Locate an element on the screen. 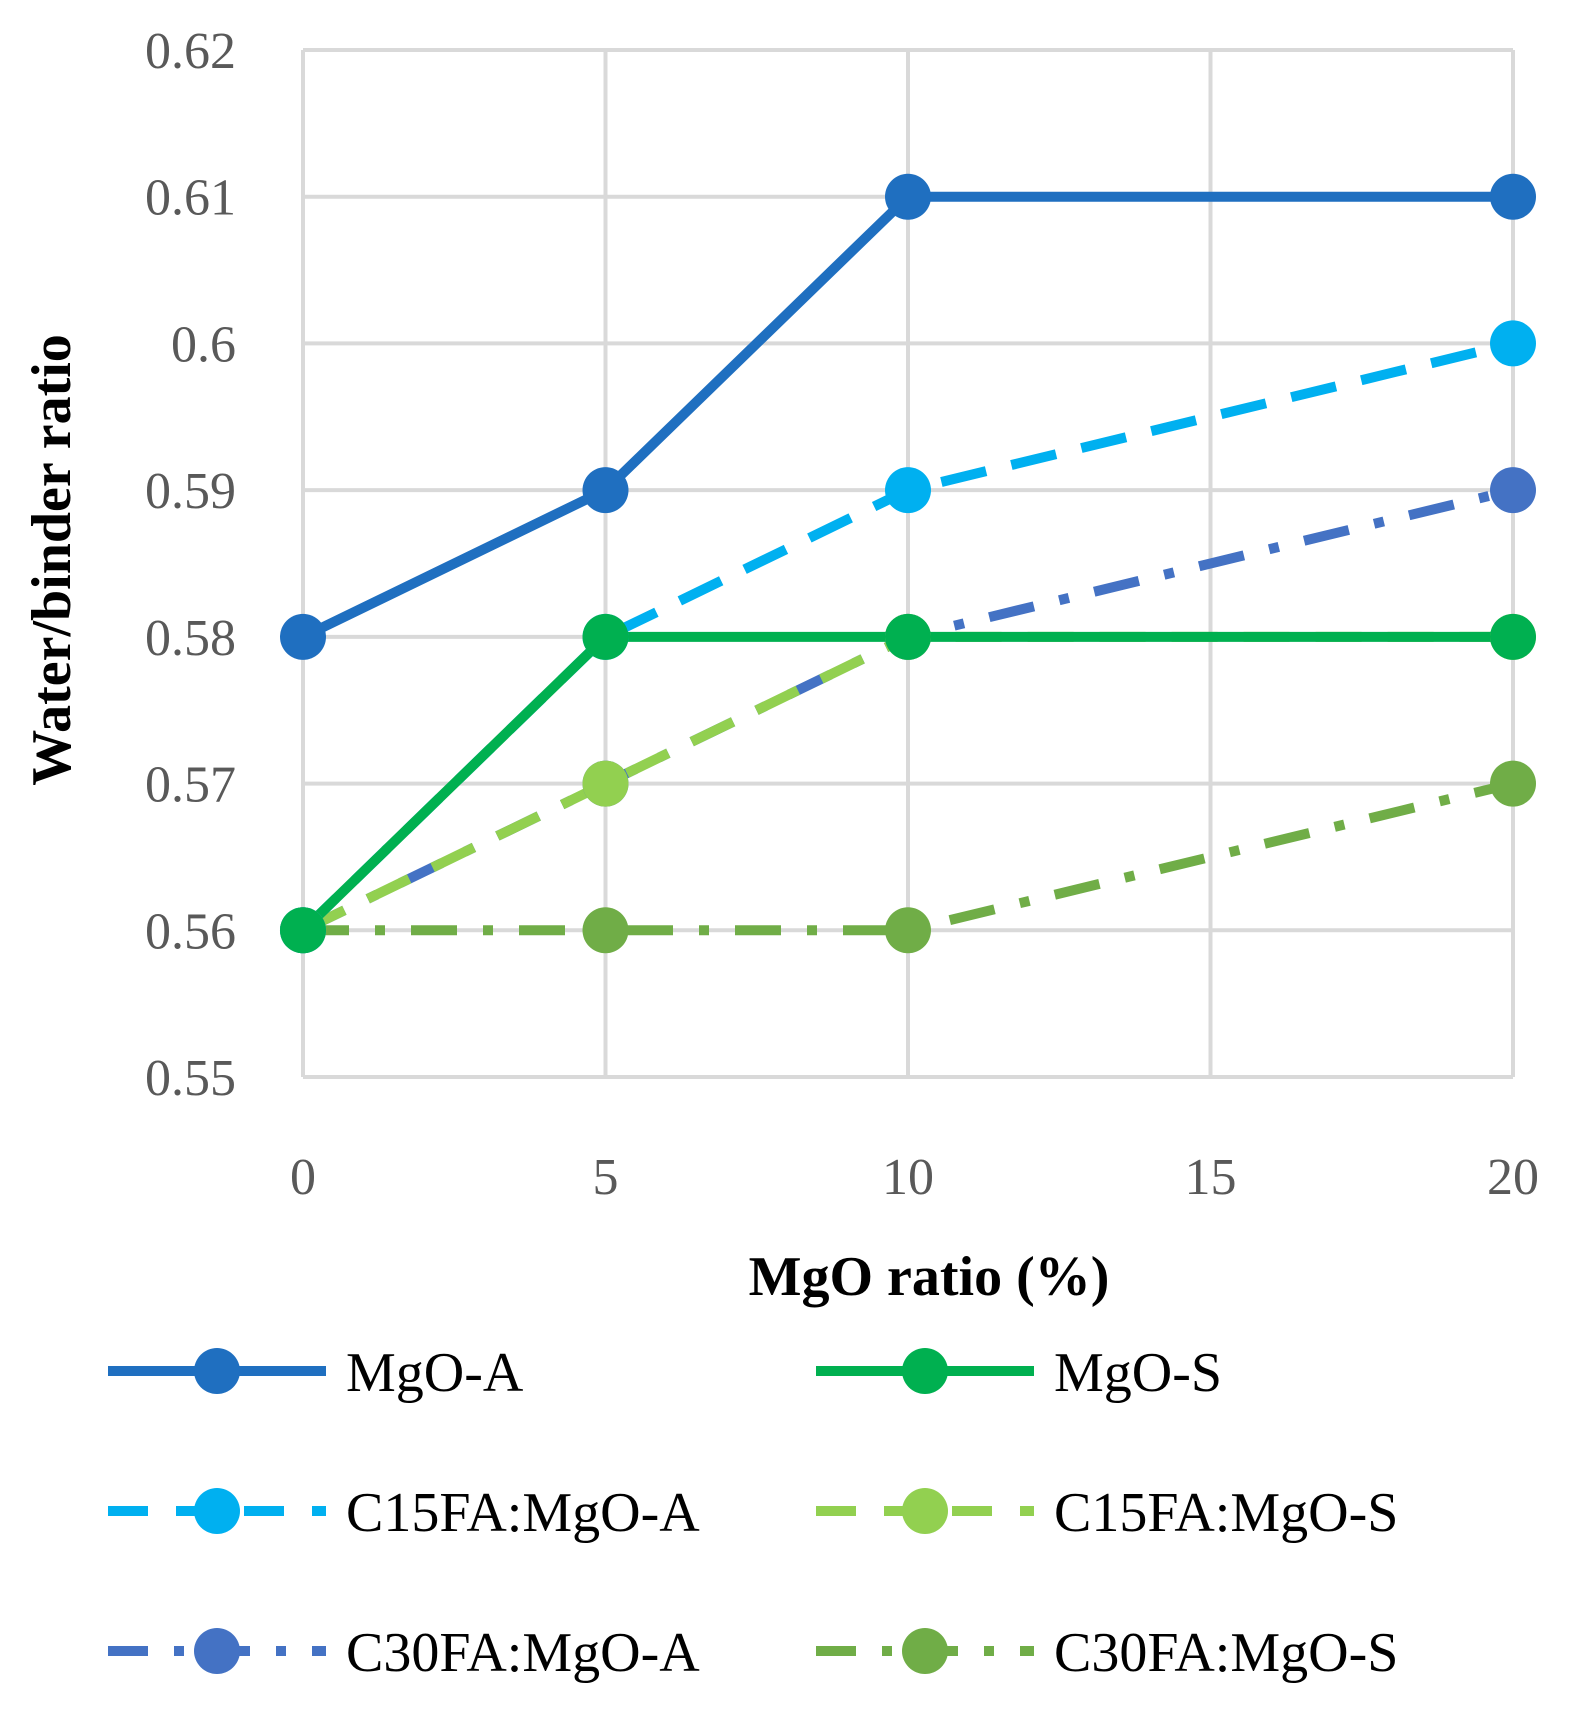 The width and height of the screenshot is (1569, 1716). legend-label: C30FA:MgO-S is located at coordinates (1226, 1653).